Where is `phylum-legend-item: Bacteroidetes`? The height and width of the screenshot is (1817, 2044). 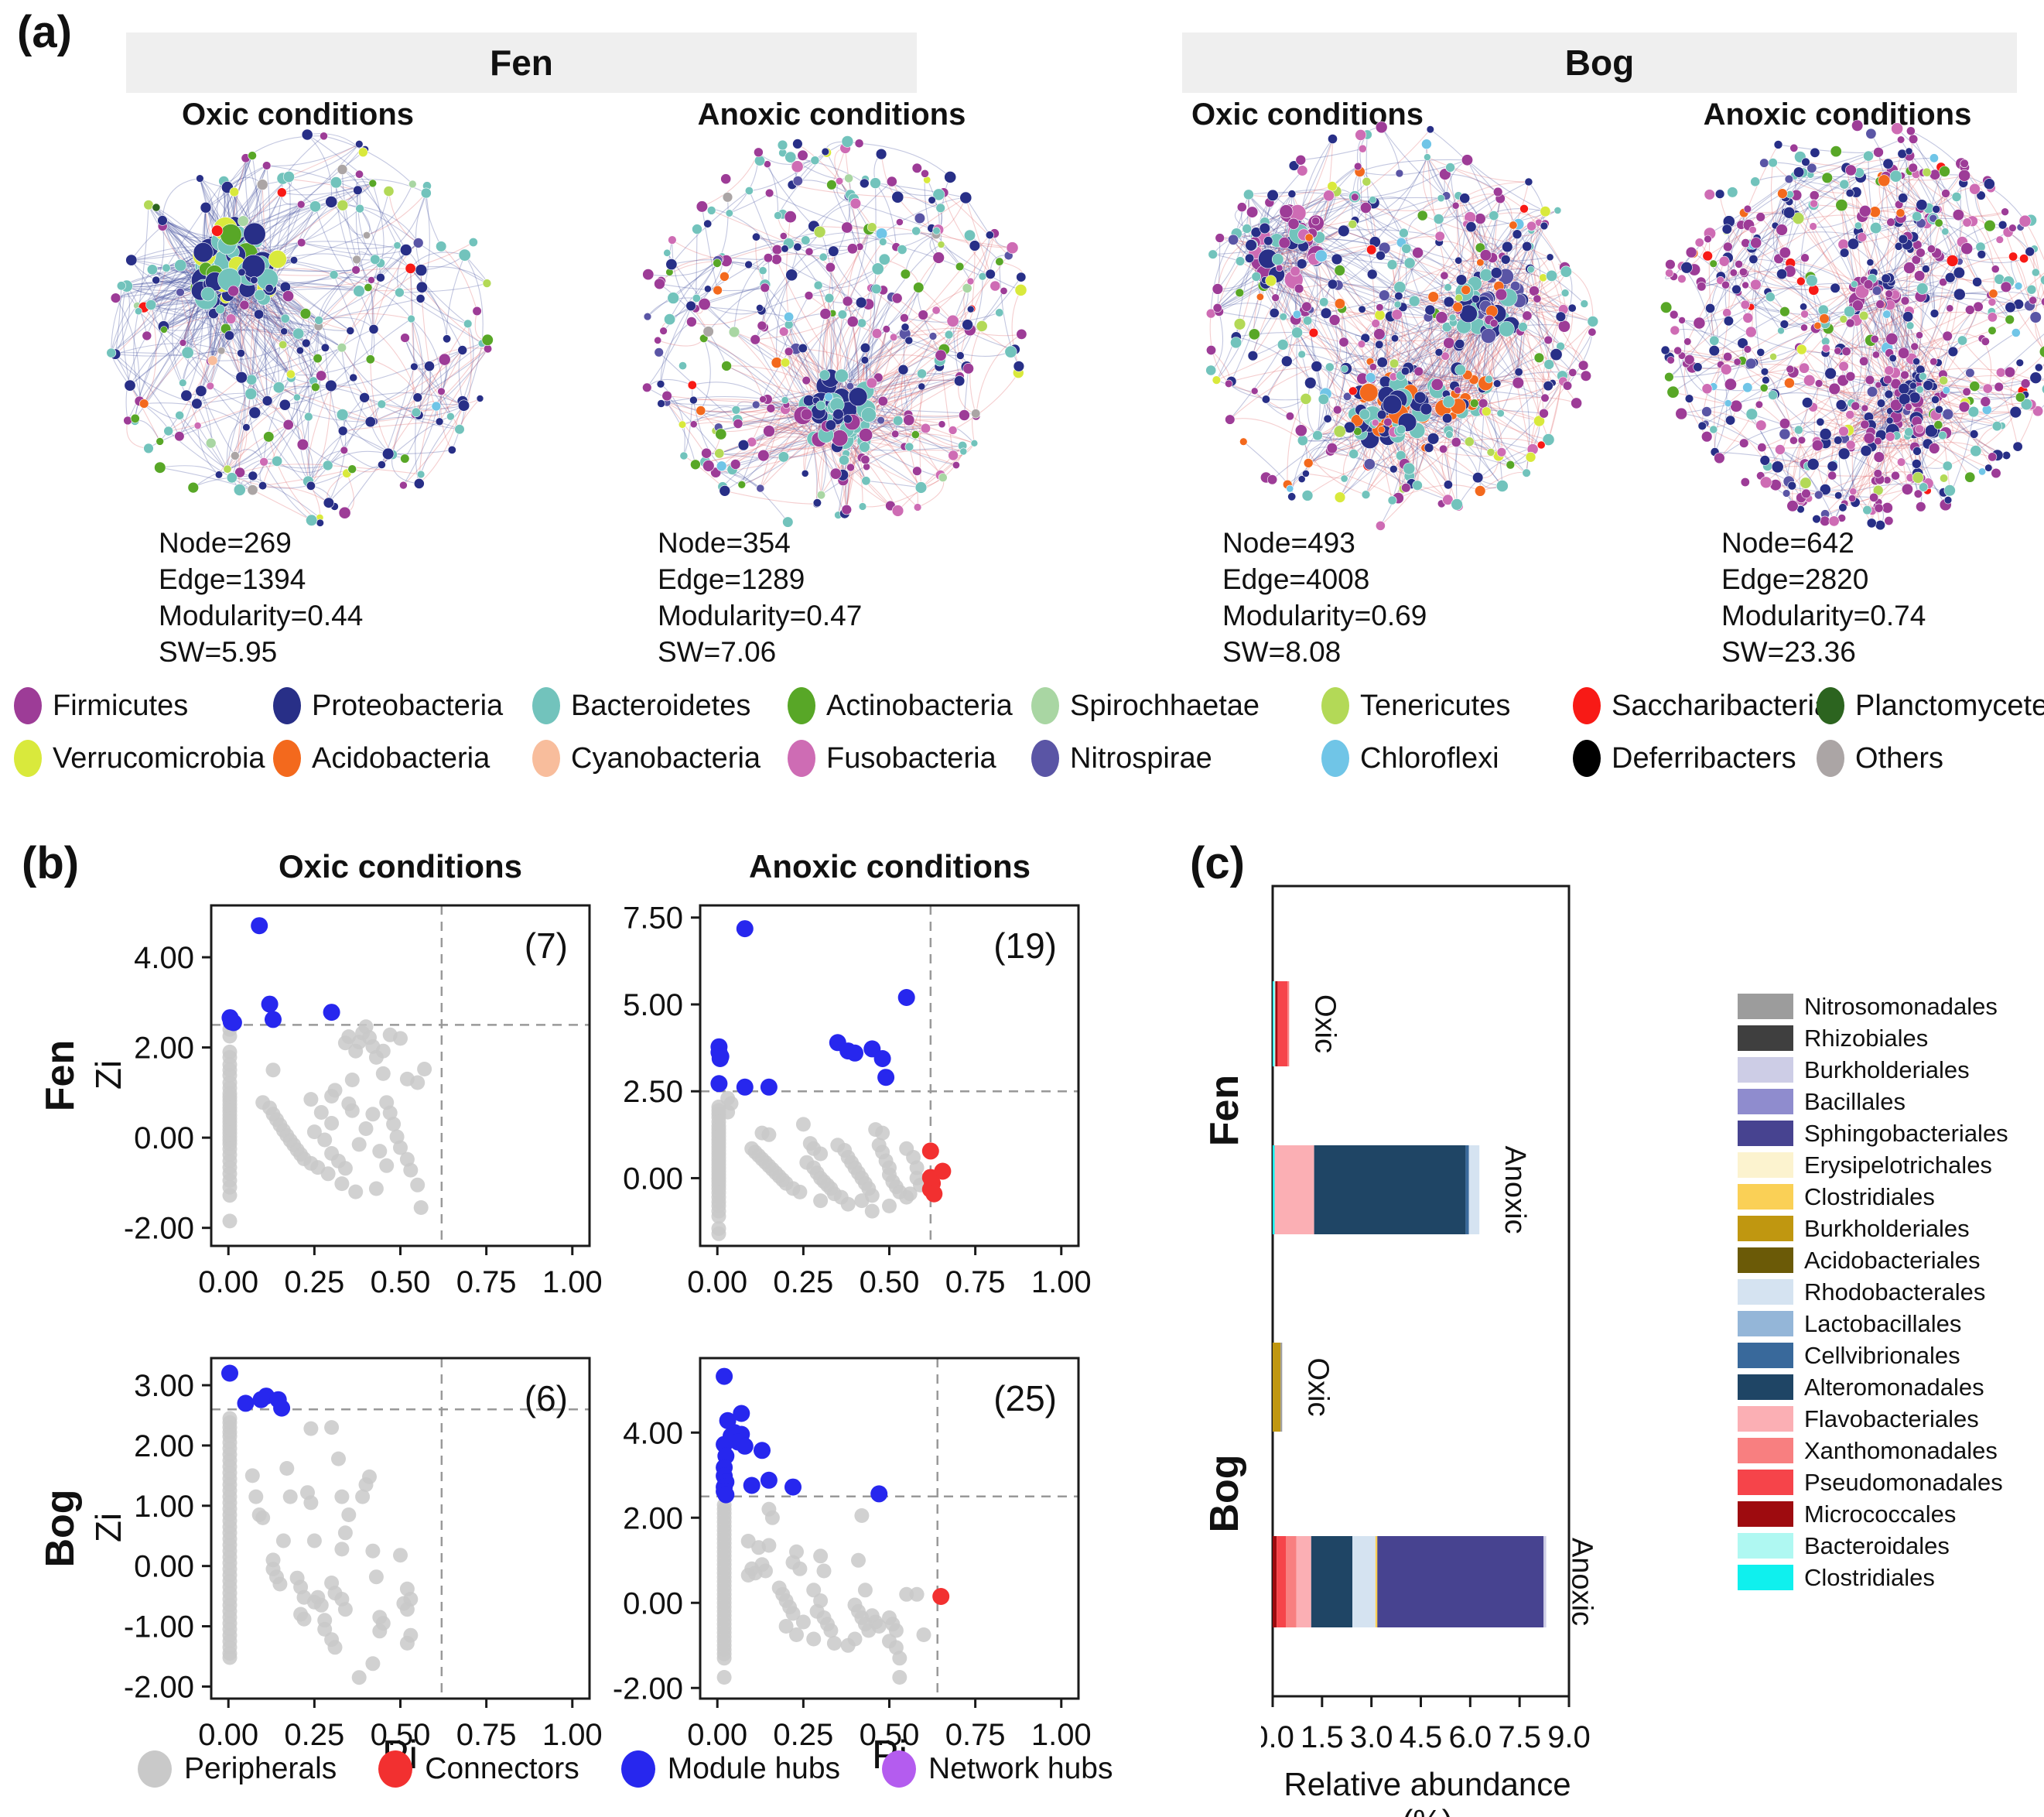
phylum-legend-item: Bacteroidetes is located at coordinates (660, 705).